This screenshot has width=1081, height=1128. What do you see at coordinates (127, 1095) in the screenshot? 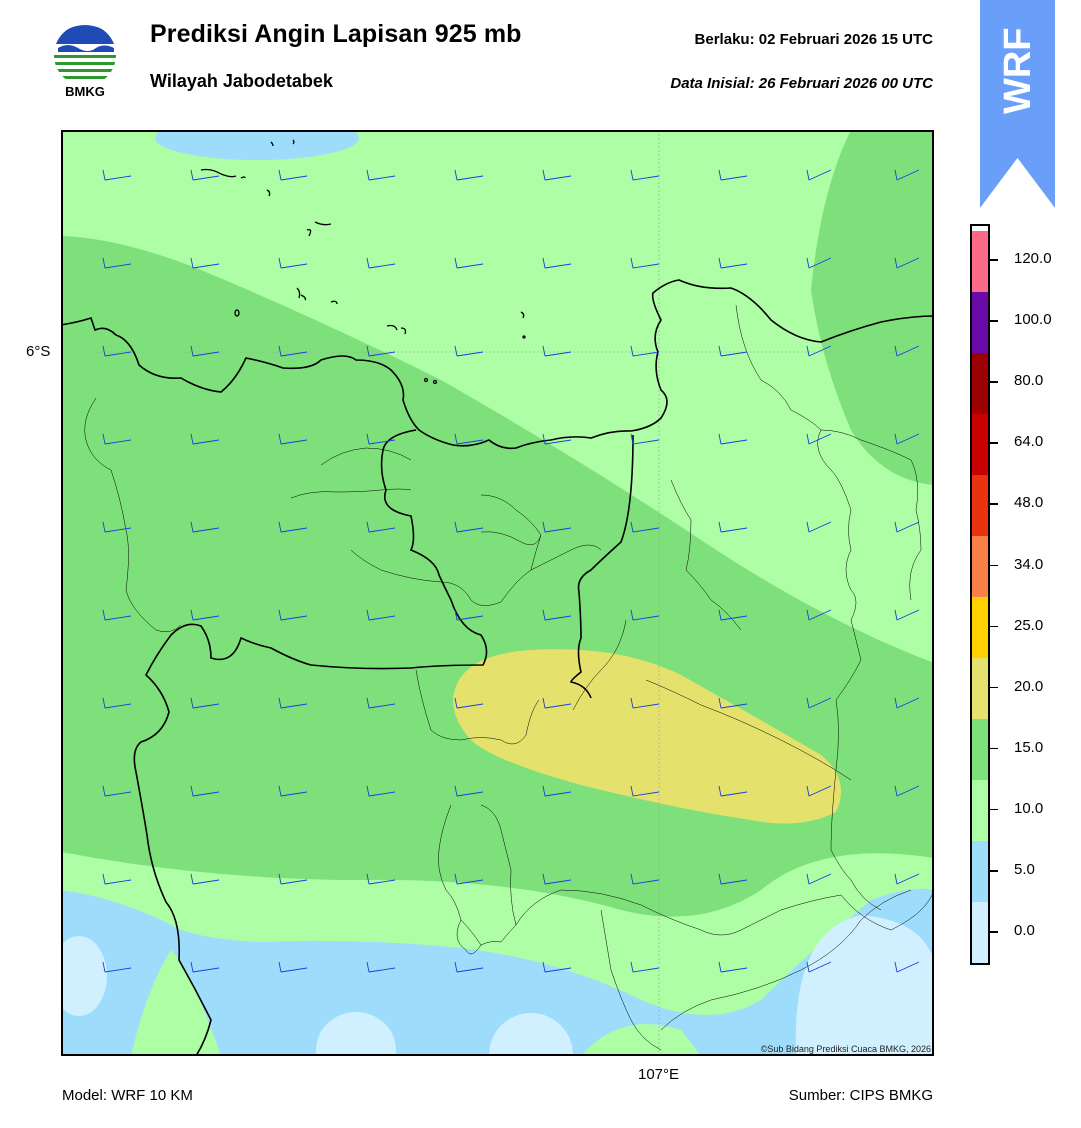
I see `model-label: Model: WRF 10 KM` at bounding box center [127, 1095].